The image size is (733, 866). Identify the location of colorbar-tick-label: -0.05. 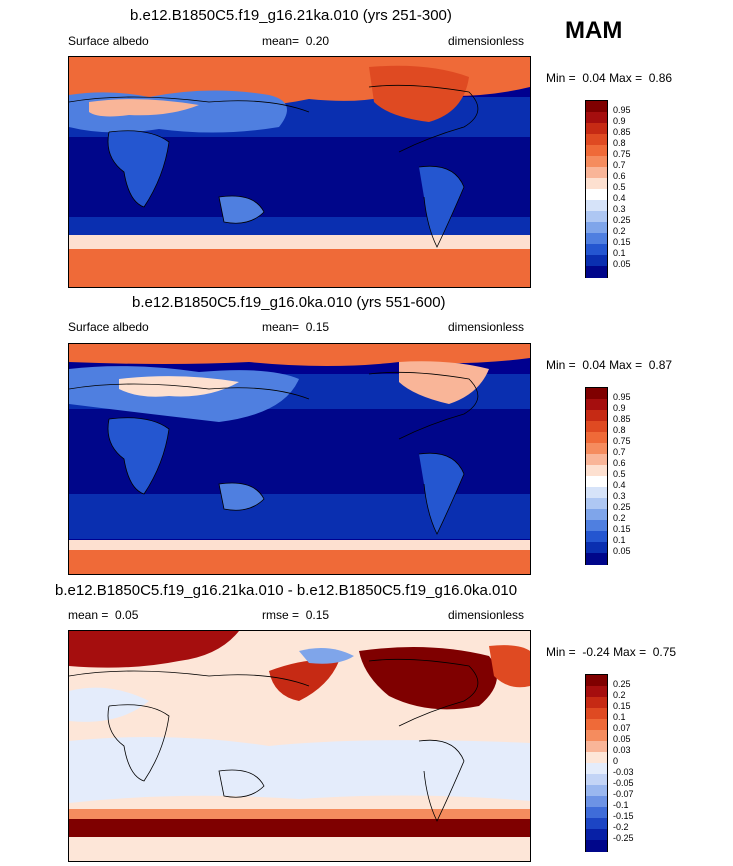
(623, 783).